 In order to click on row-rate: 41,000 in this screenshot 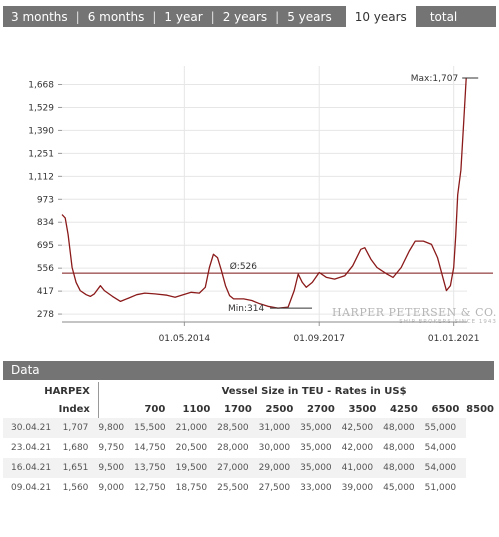, I will do `click(362, 468)`.